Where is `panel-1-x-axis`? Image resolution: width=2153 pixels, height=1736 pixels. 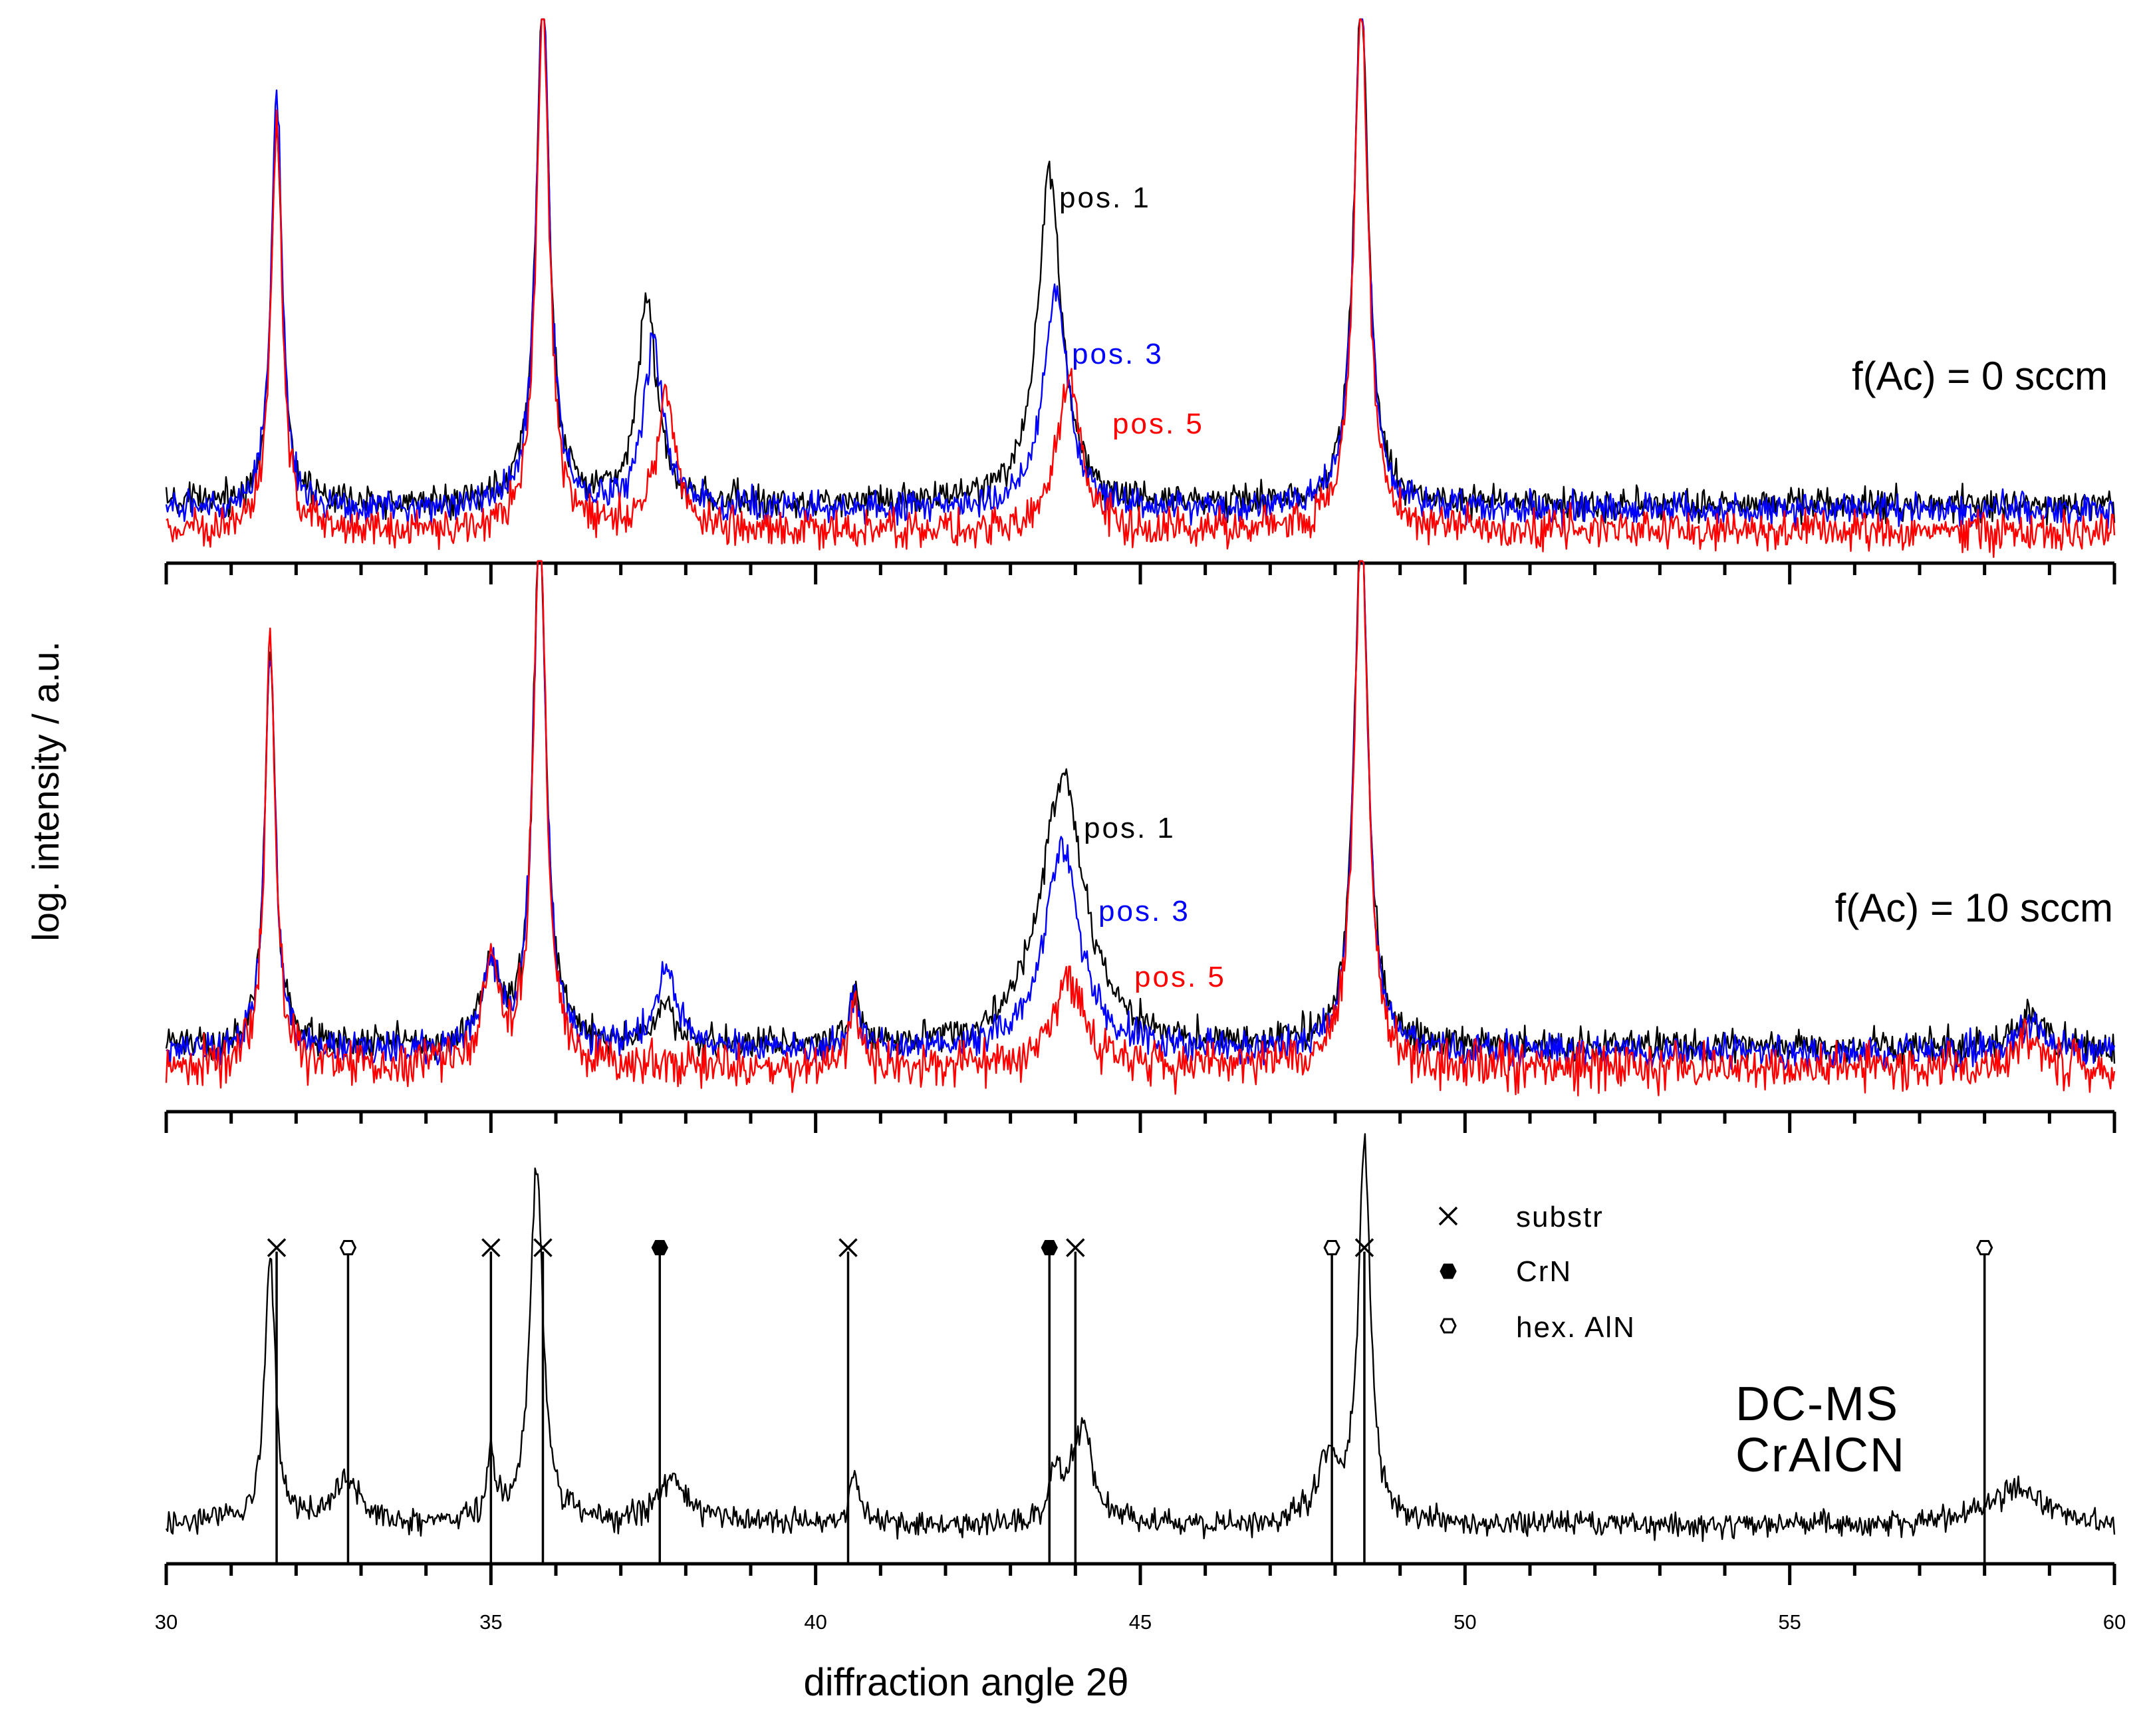
panel-1-x-axis is located at coordinates (1140, 1121).